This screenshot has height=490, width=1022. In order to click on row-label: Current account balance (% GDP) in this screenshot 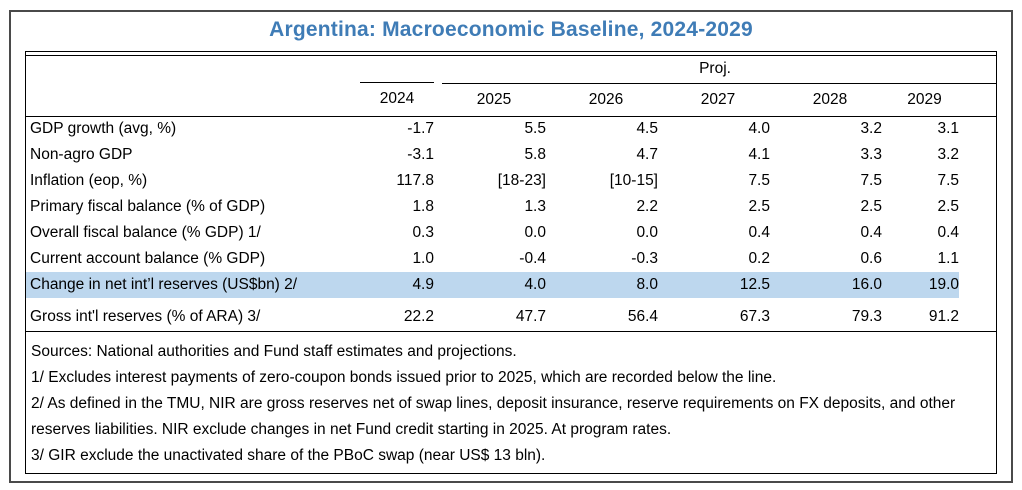, I will do `click(148, 258)`.